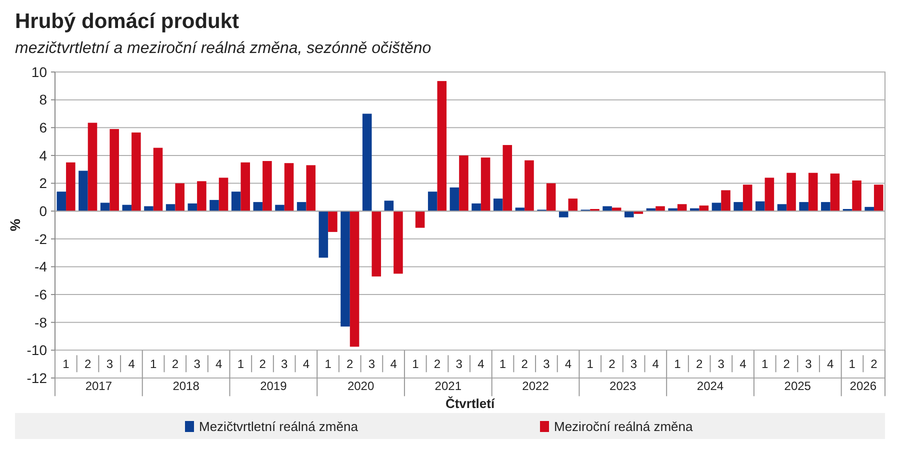 This screenshot has height=450, width=900. Describe the element at coordinates (798, 386) in the screenshot. I see `text: 2025` at that location.